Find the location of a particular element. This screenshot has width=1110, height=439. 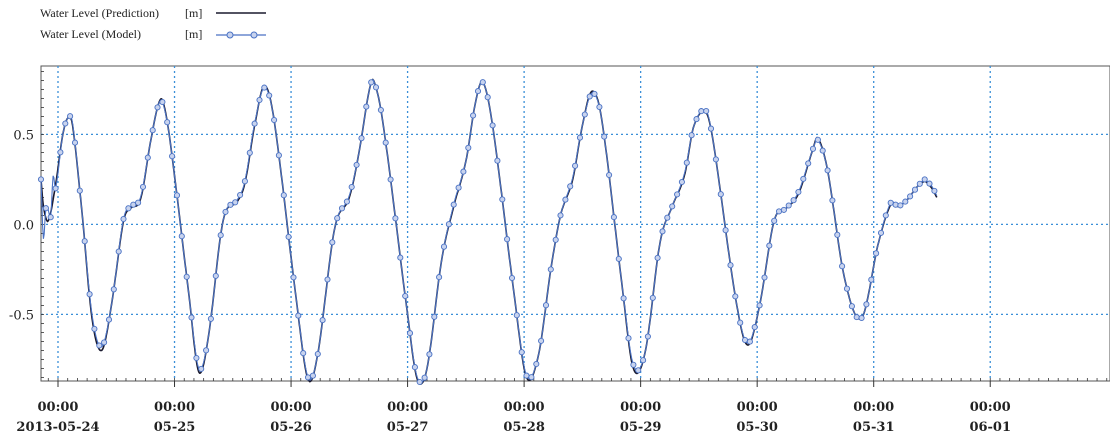

y-tick-label: 0.0 is located at coordinates (23, 225).